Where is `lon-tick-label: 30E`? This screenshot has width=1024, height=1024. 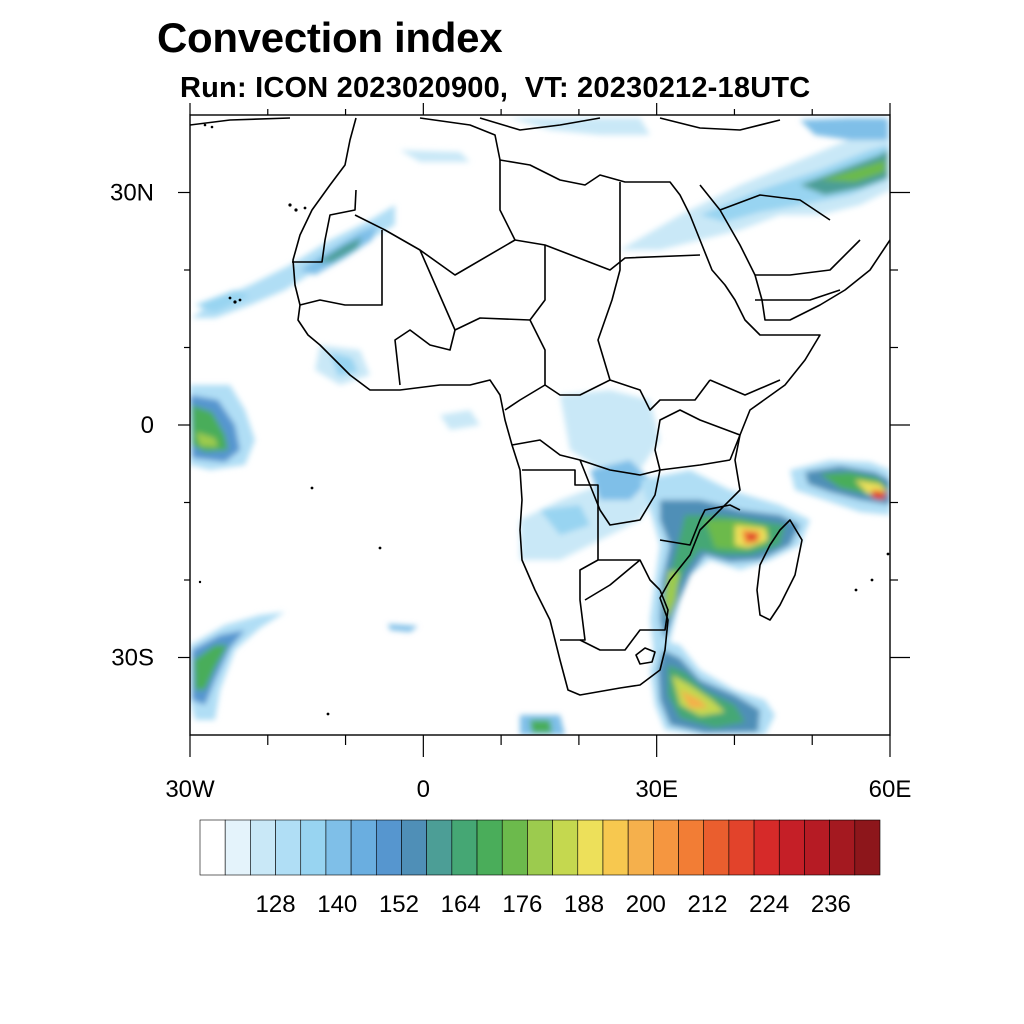
lon-tick-label: 30E is located at coordinates (656, 789).